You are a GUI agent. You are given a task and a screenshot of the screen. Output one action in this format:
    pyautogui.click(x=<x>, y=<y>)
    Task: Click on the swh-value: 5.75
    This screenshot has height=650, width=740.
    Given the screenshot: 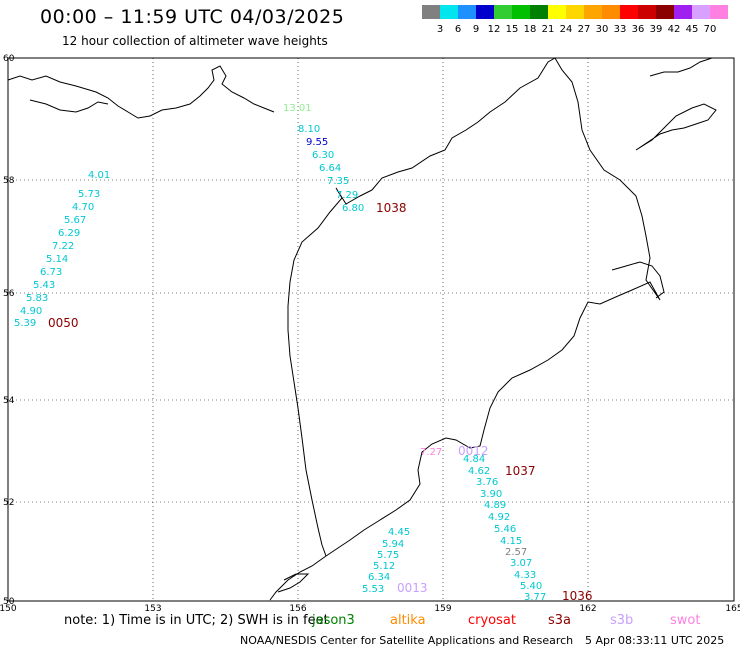 What is the action you would take?
    pyautogui.click(x=388, y=555)
    